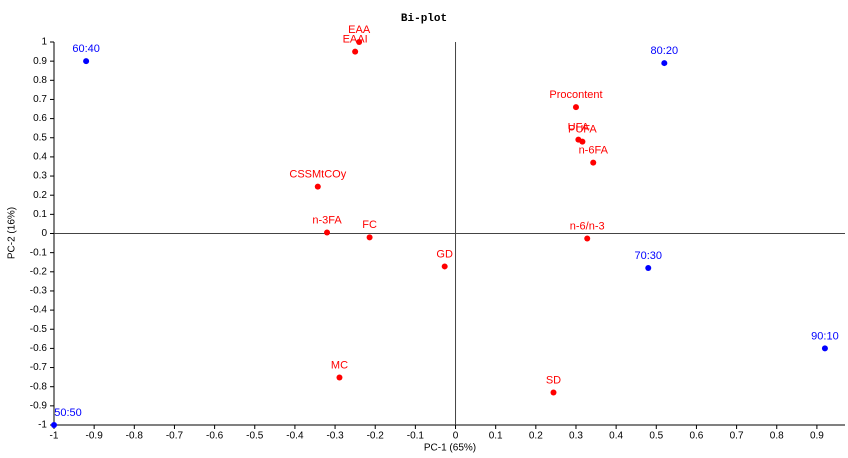  Describe the element at coordinates (40, 137) in the screenshot. I see `y-tick-label: 0.5` at that location.